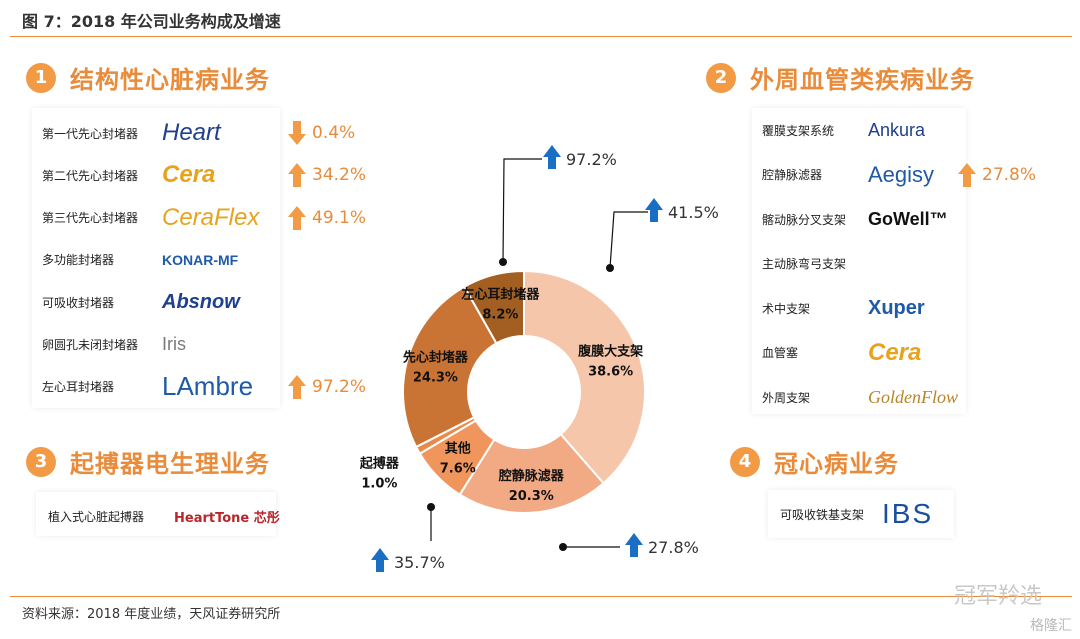  I want to click on growth-callout-value: 27.8%, so click(673, 547).